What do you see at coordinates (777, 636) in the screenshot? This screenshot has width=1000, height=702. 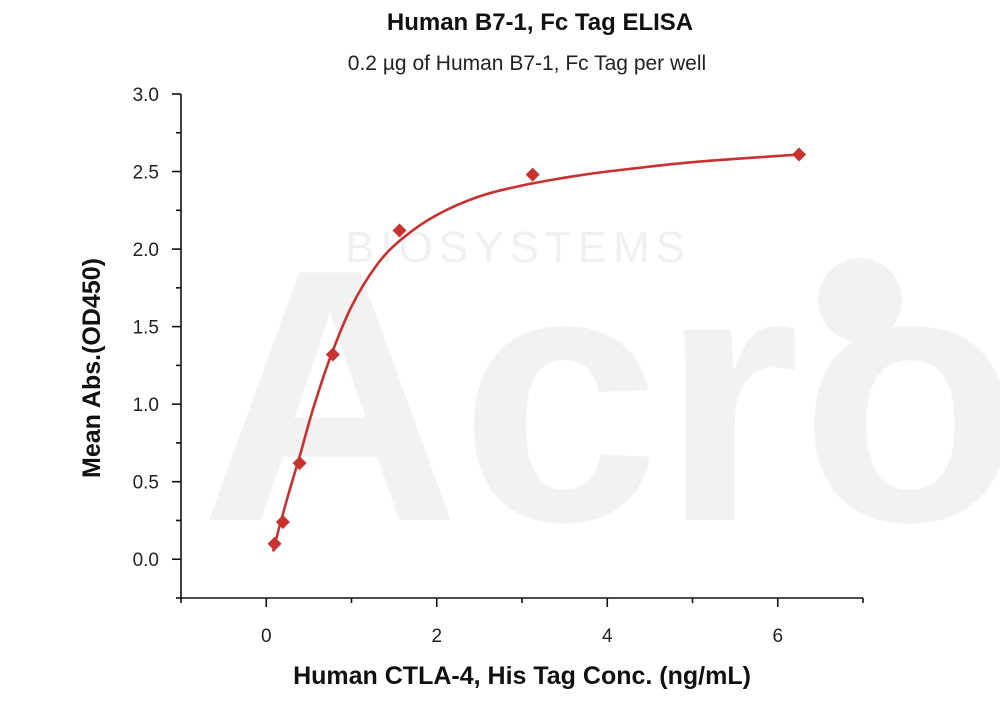 I see `x-tick-label: 6` at bounding box center [777, 636].